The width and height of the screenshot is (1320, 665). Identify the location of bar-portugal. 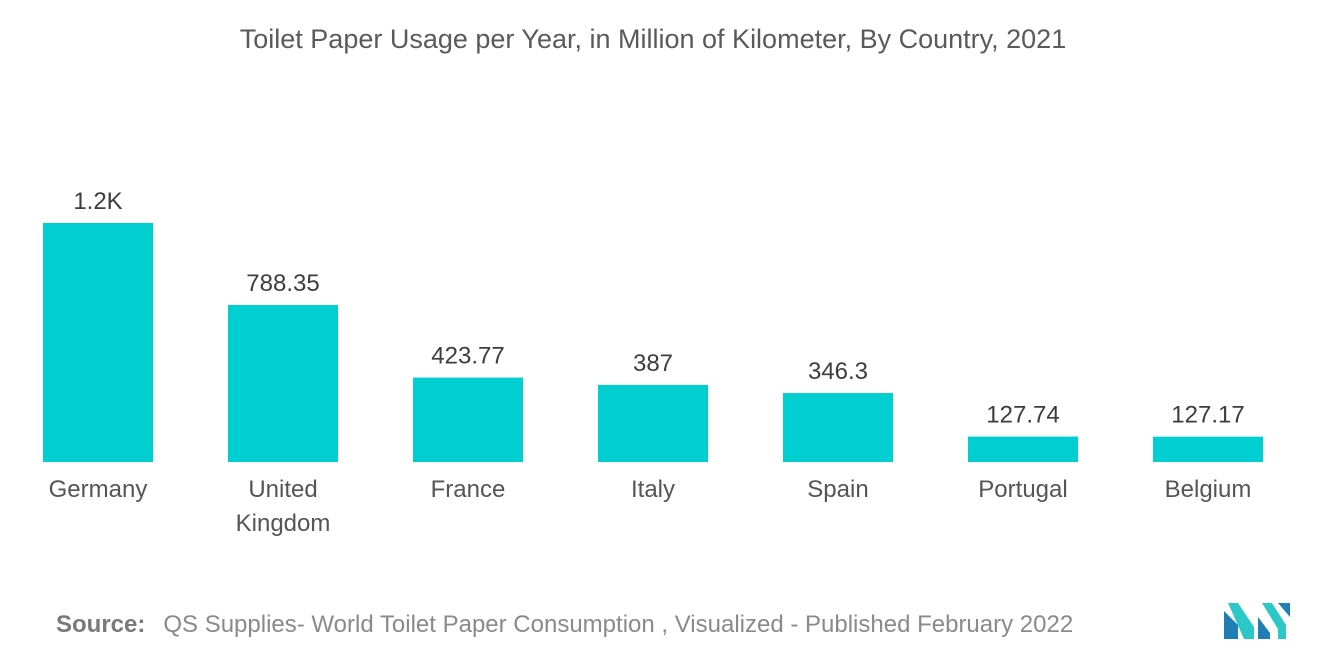
(1023, 449).